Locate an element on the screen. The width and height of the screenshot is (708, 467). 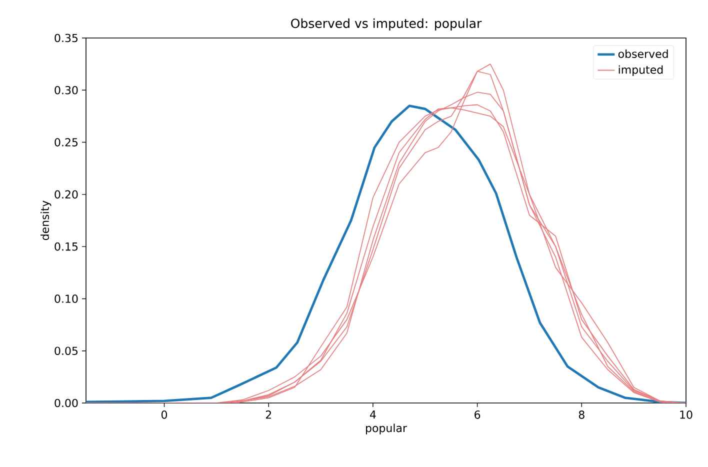
chart-title: Observed vs imputed: popular is located at coordinates (386, 24).